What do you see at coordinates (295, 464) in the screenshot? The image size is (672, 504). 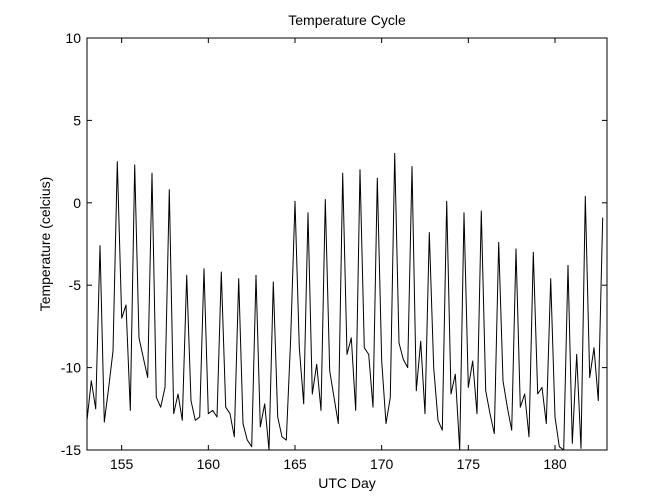 I see `x-tick-label: 165` at bounding box center [295, 464].